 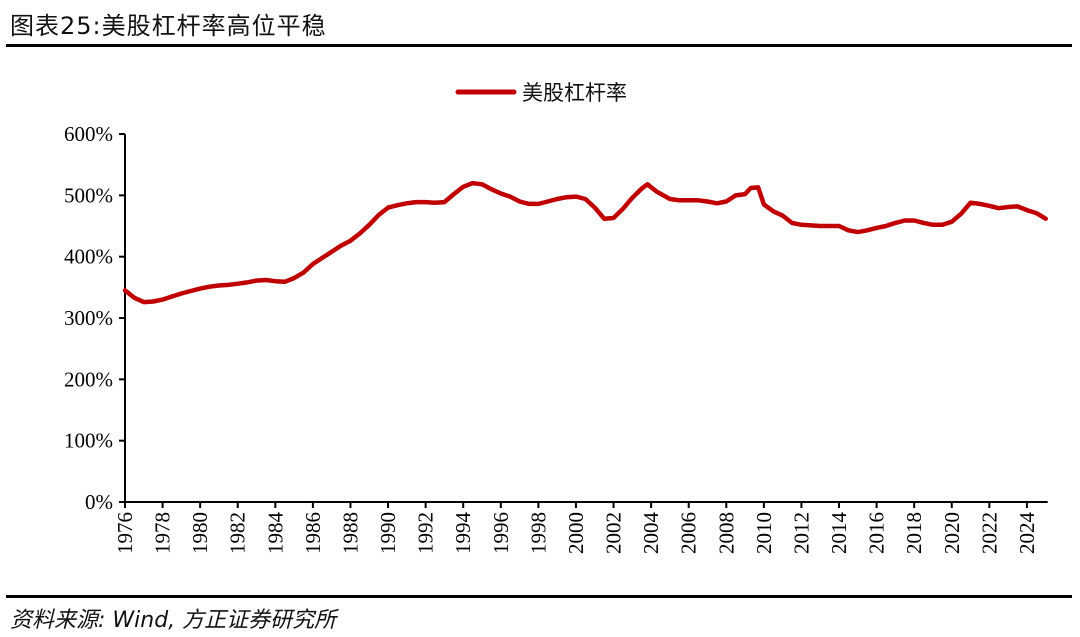 I want to click on x-tick-label: 1992, so click(x=426, y=533).